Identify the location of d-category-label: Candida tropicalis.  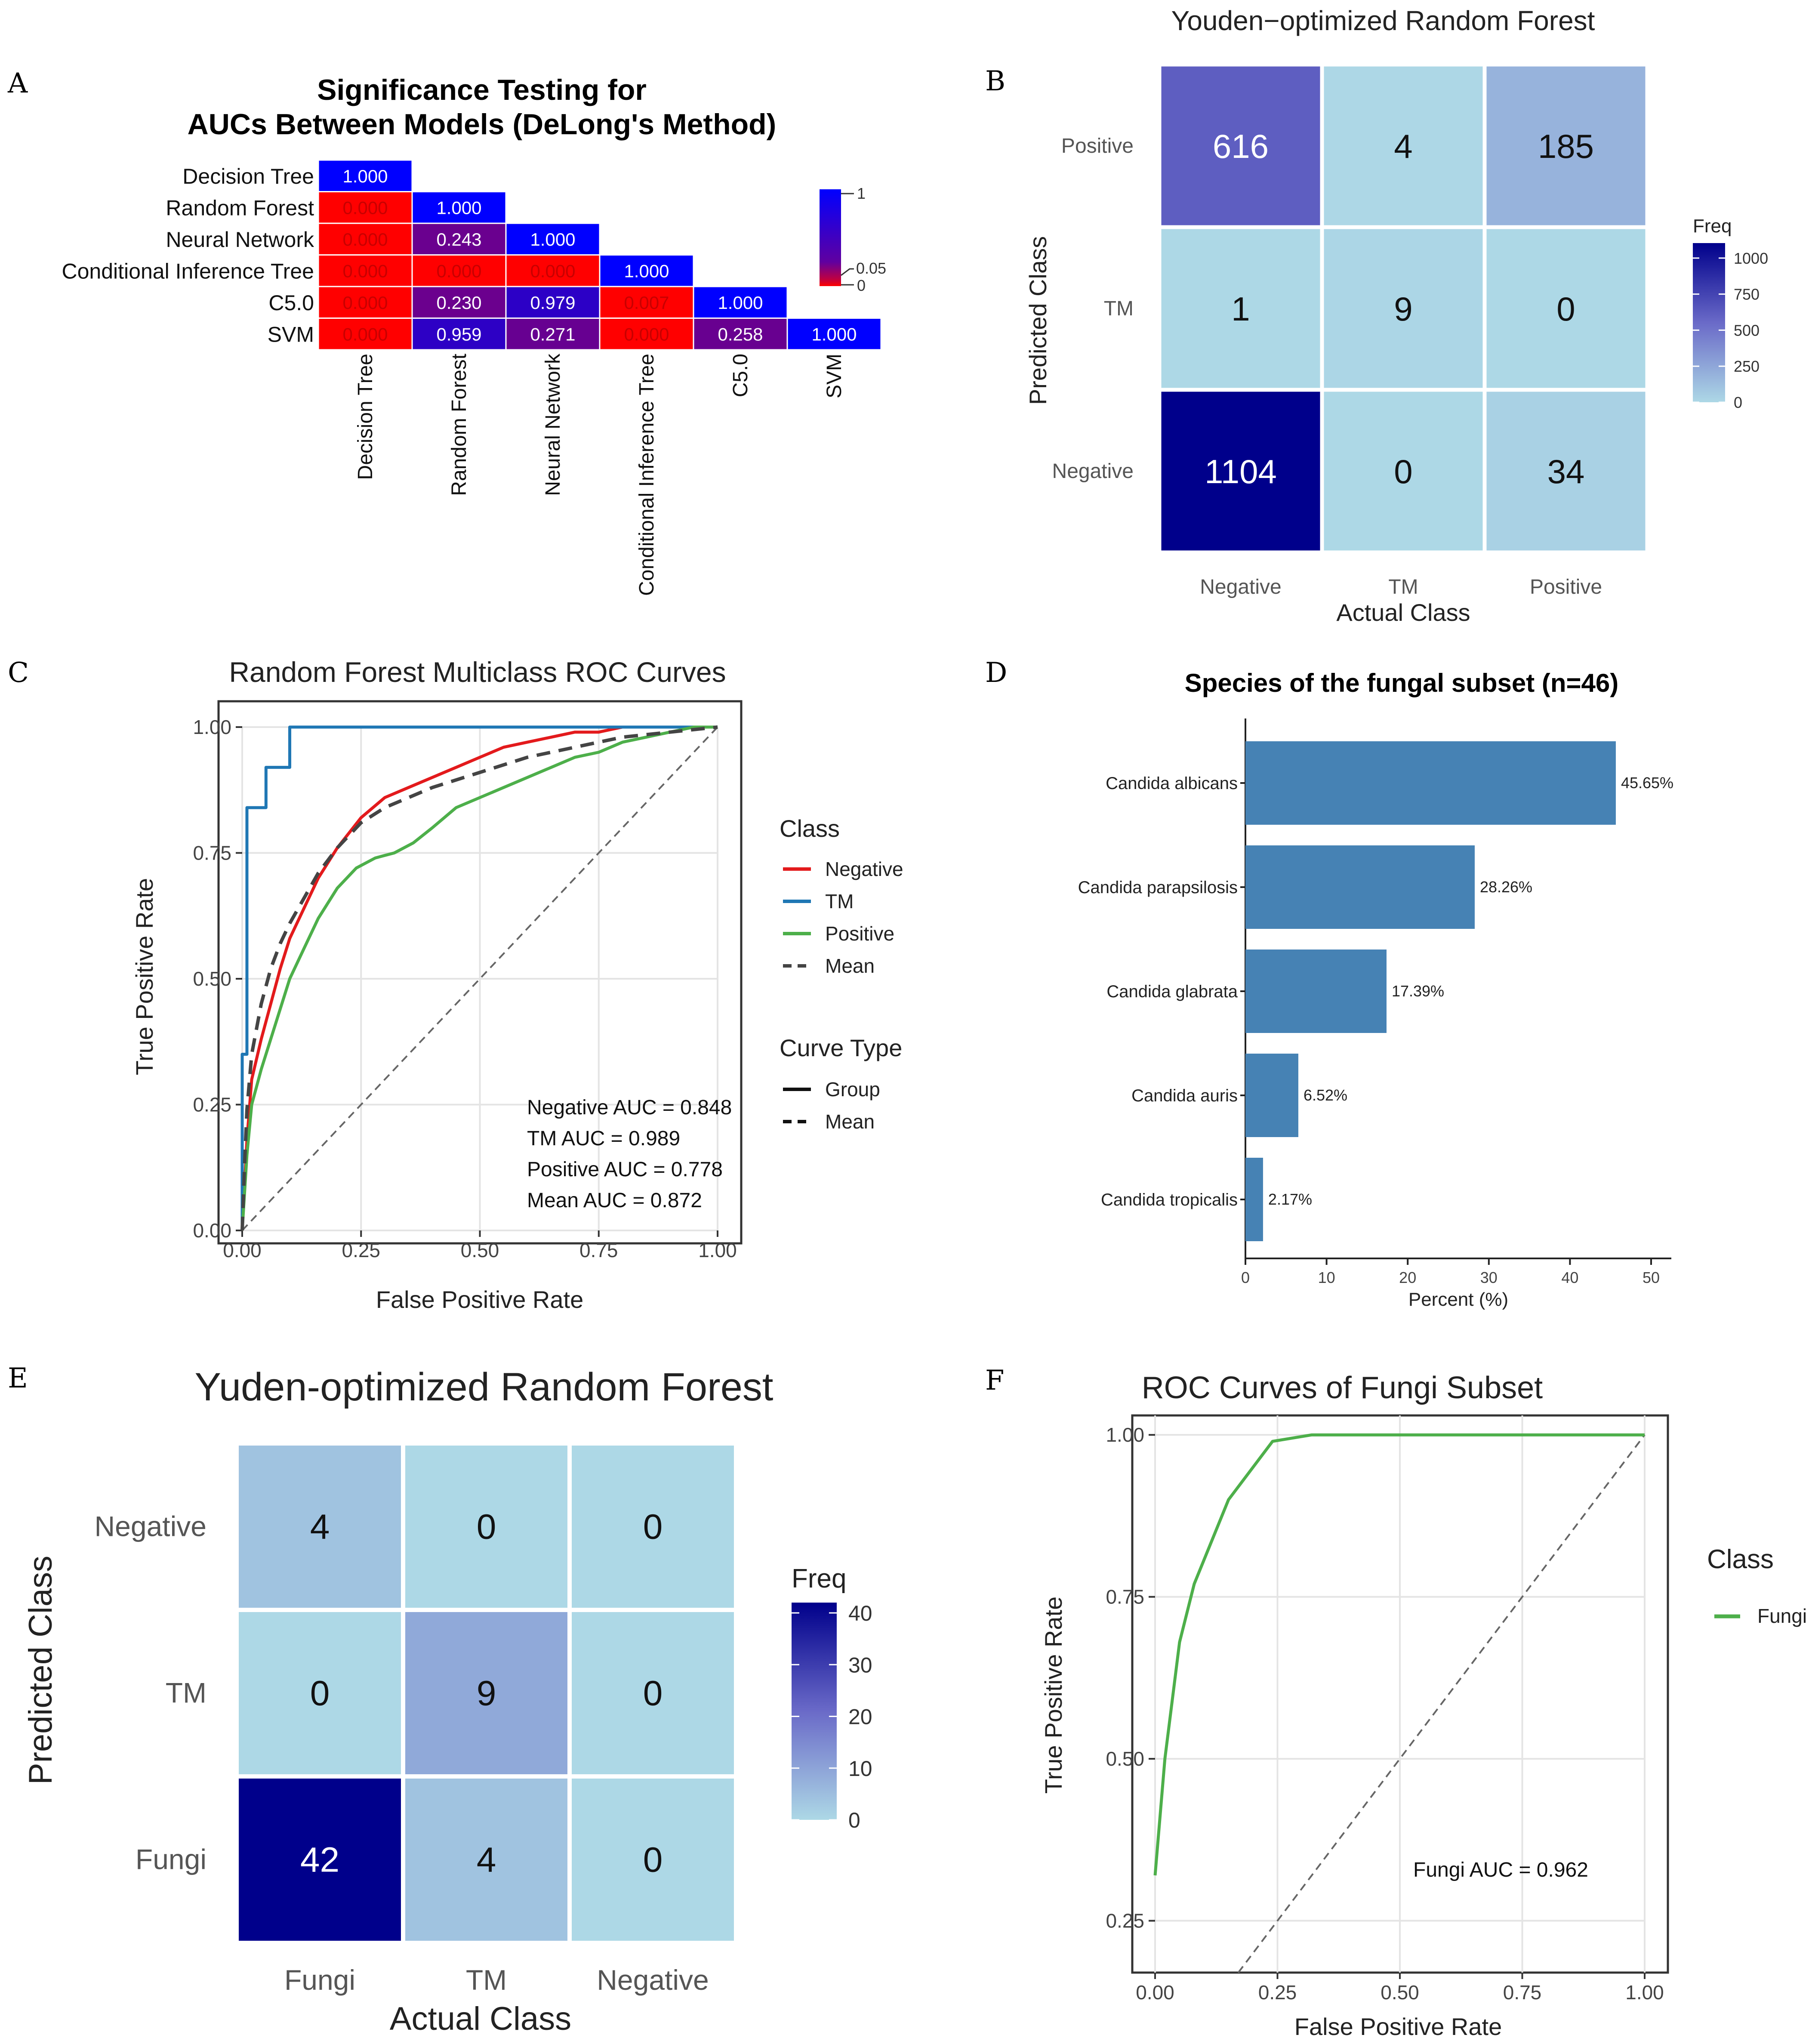
(1169, 1199).